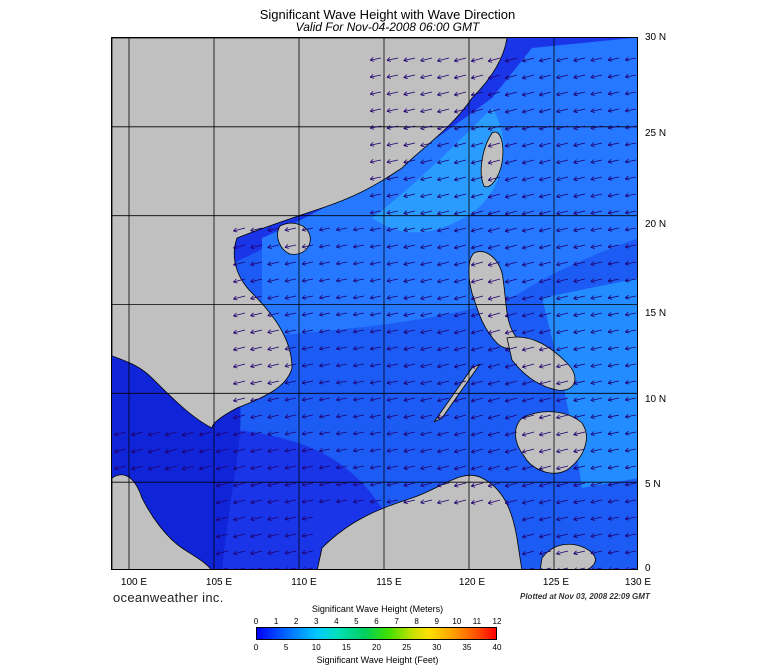 This screenshot has width=775, height=665. Describe the element at coordinates (389, 582) in the screenshot. I see `lon-label-115e: 115 E` at that location.